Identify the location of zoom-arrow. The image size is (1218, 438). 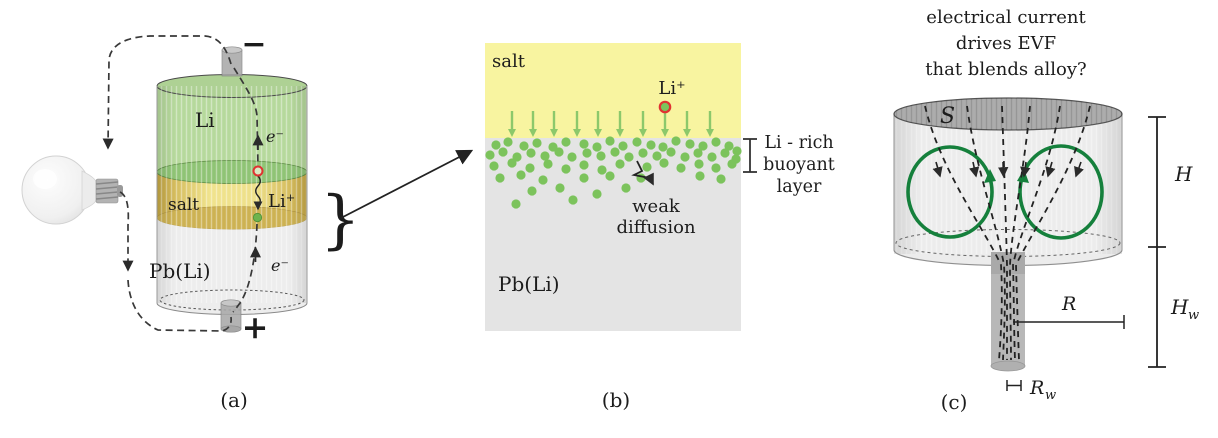
(407, 184).